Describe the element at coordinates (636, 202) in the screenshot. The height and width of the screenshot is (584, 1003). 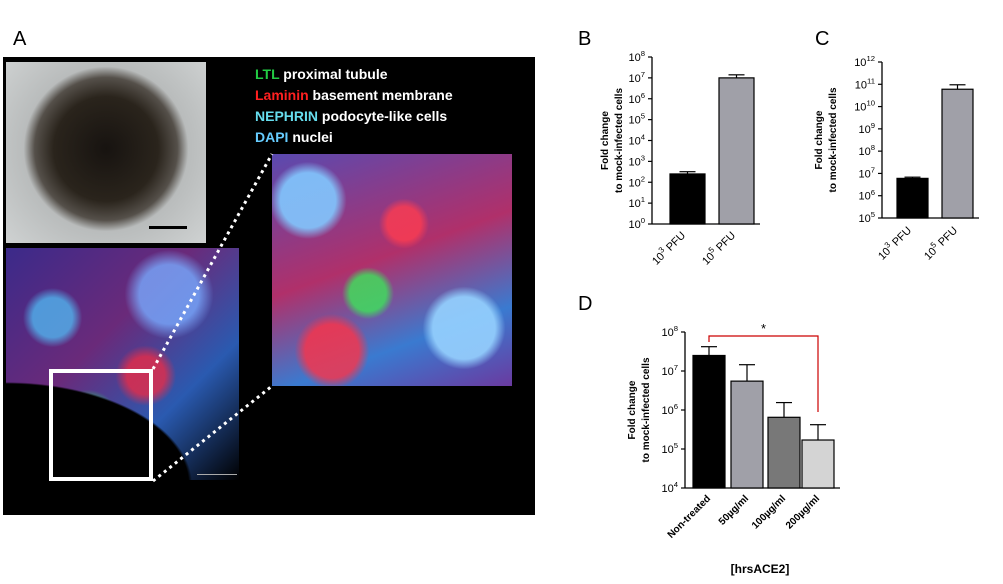
I see `chart-b-y-tick-label: 10¹` at that location.